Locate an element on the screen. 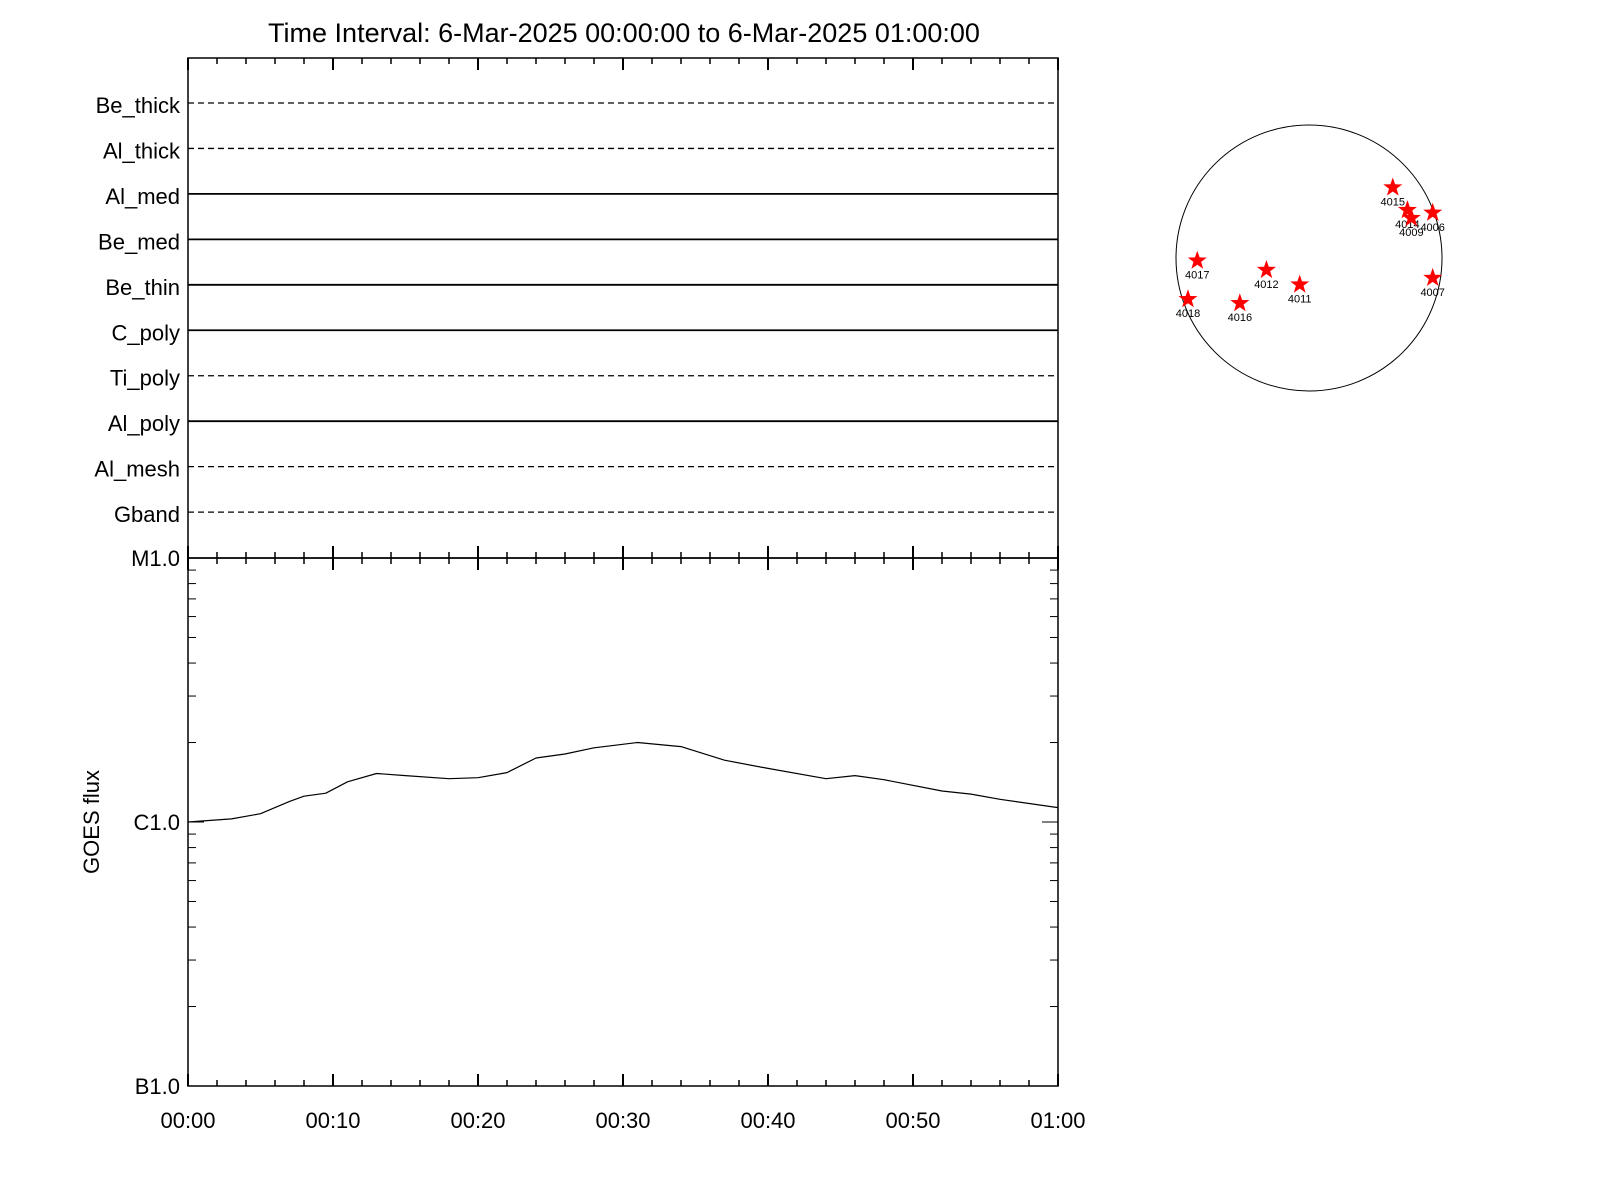  region-label: 4015 is located at coordinates (1393, 203).